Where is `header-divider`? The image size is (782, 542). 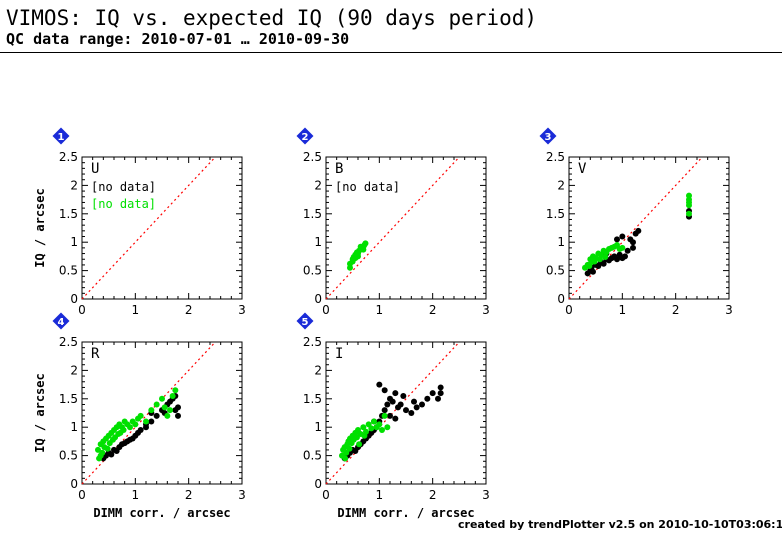
header-divider is located at coordinates (391, 52).